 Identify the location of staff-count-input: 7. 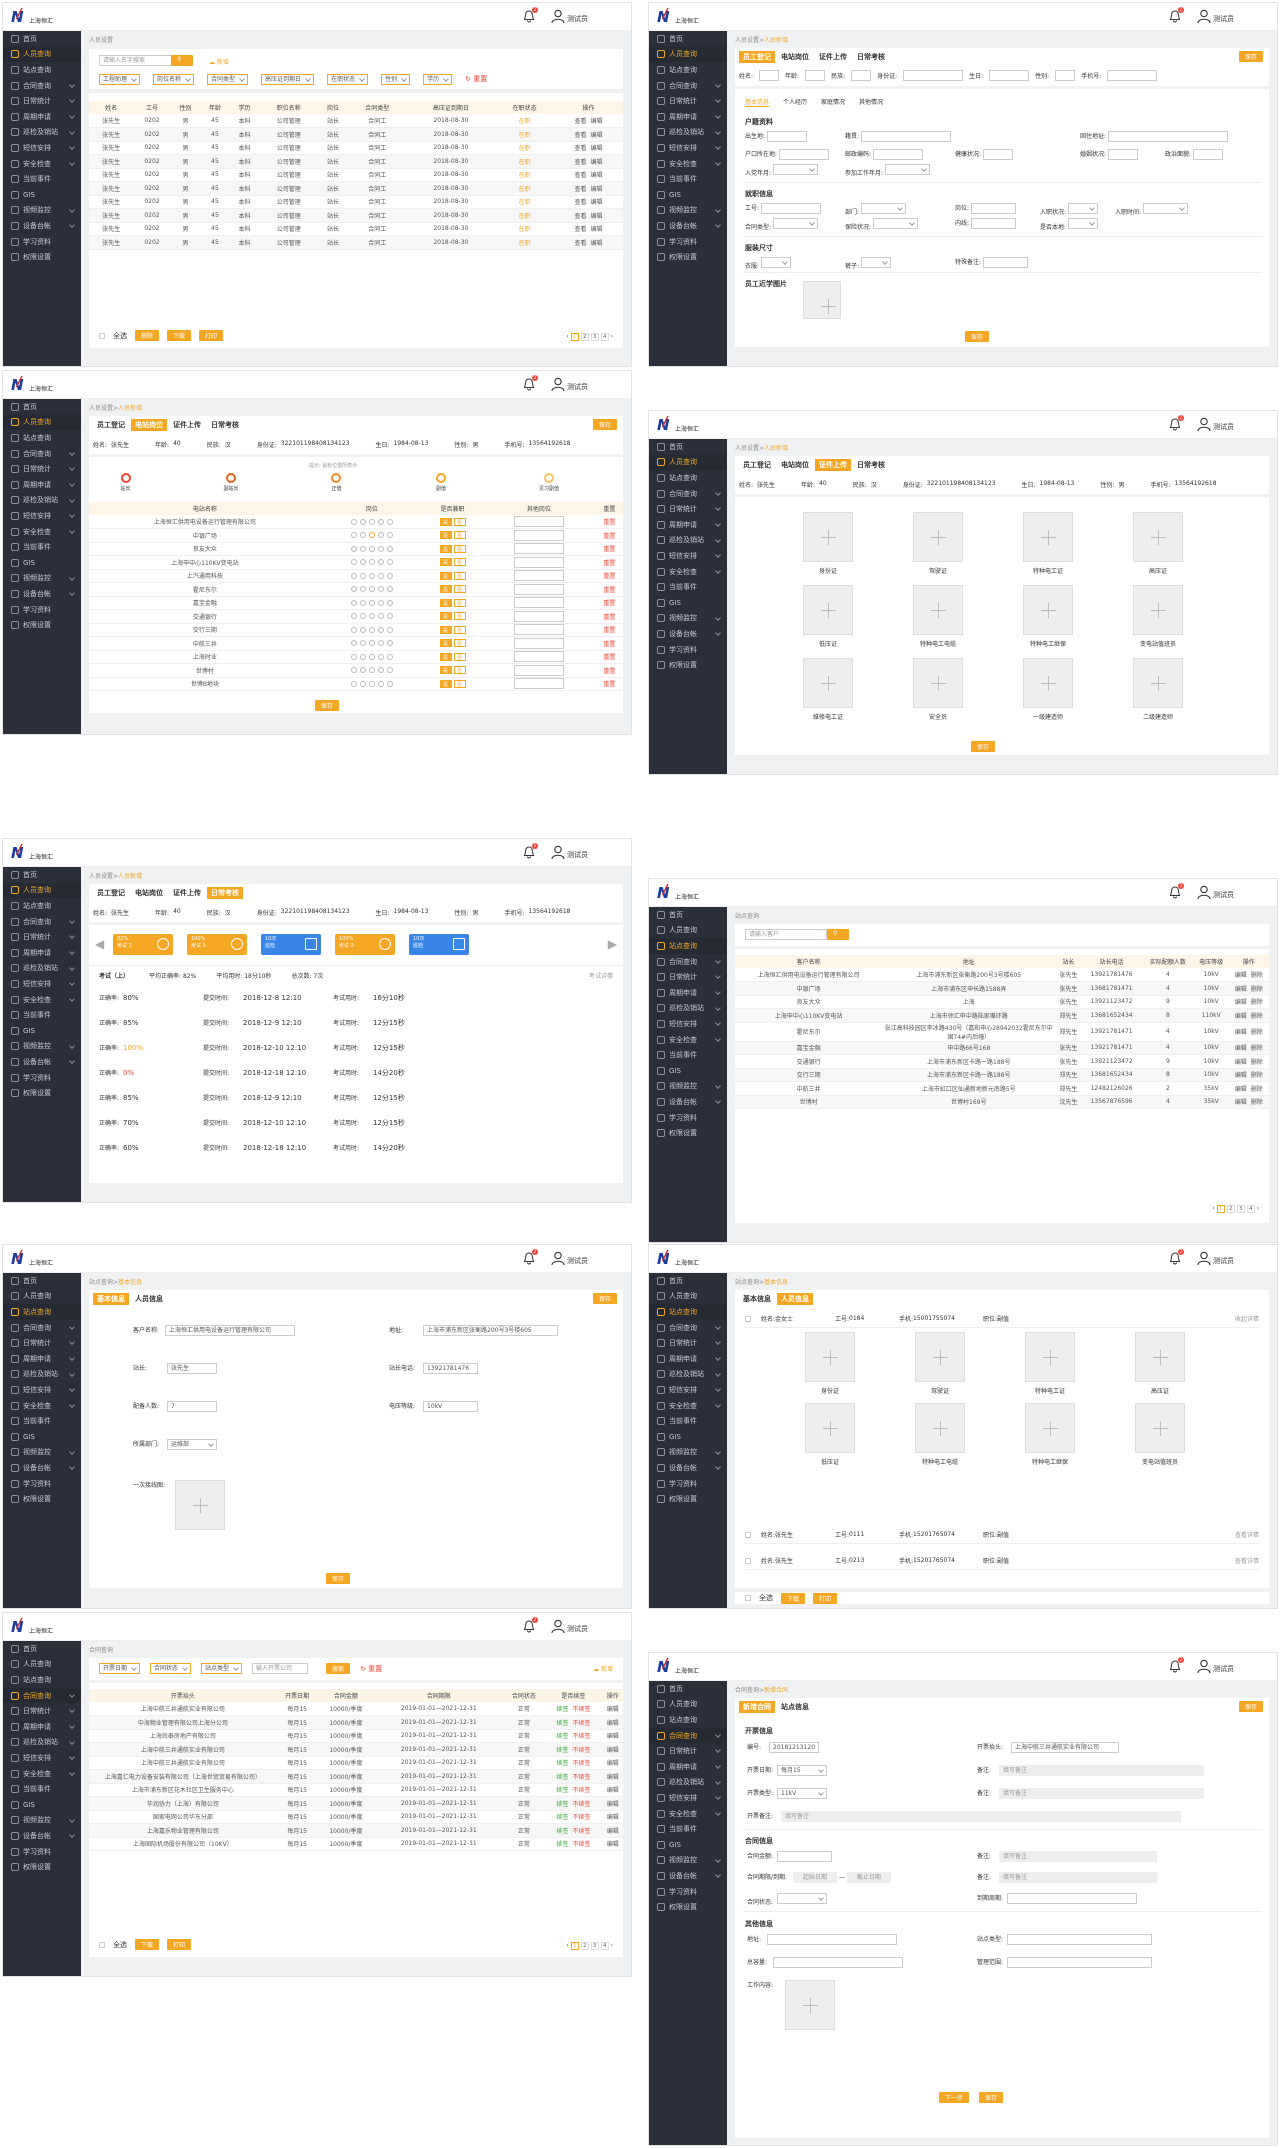
(192, 1406).